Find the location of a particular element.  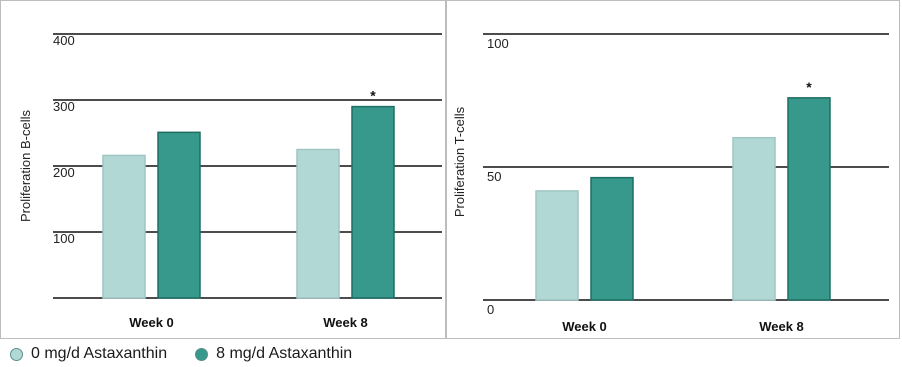

legend-label-8mg: 8 mg/d Astaxanthin is located at coordinates (284, 353).